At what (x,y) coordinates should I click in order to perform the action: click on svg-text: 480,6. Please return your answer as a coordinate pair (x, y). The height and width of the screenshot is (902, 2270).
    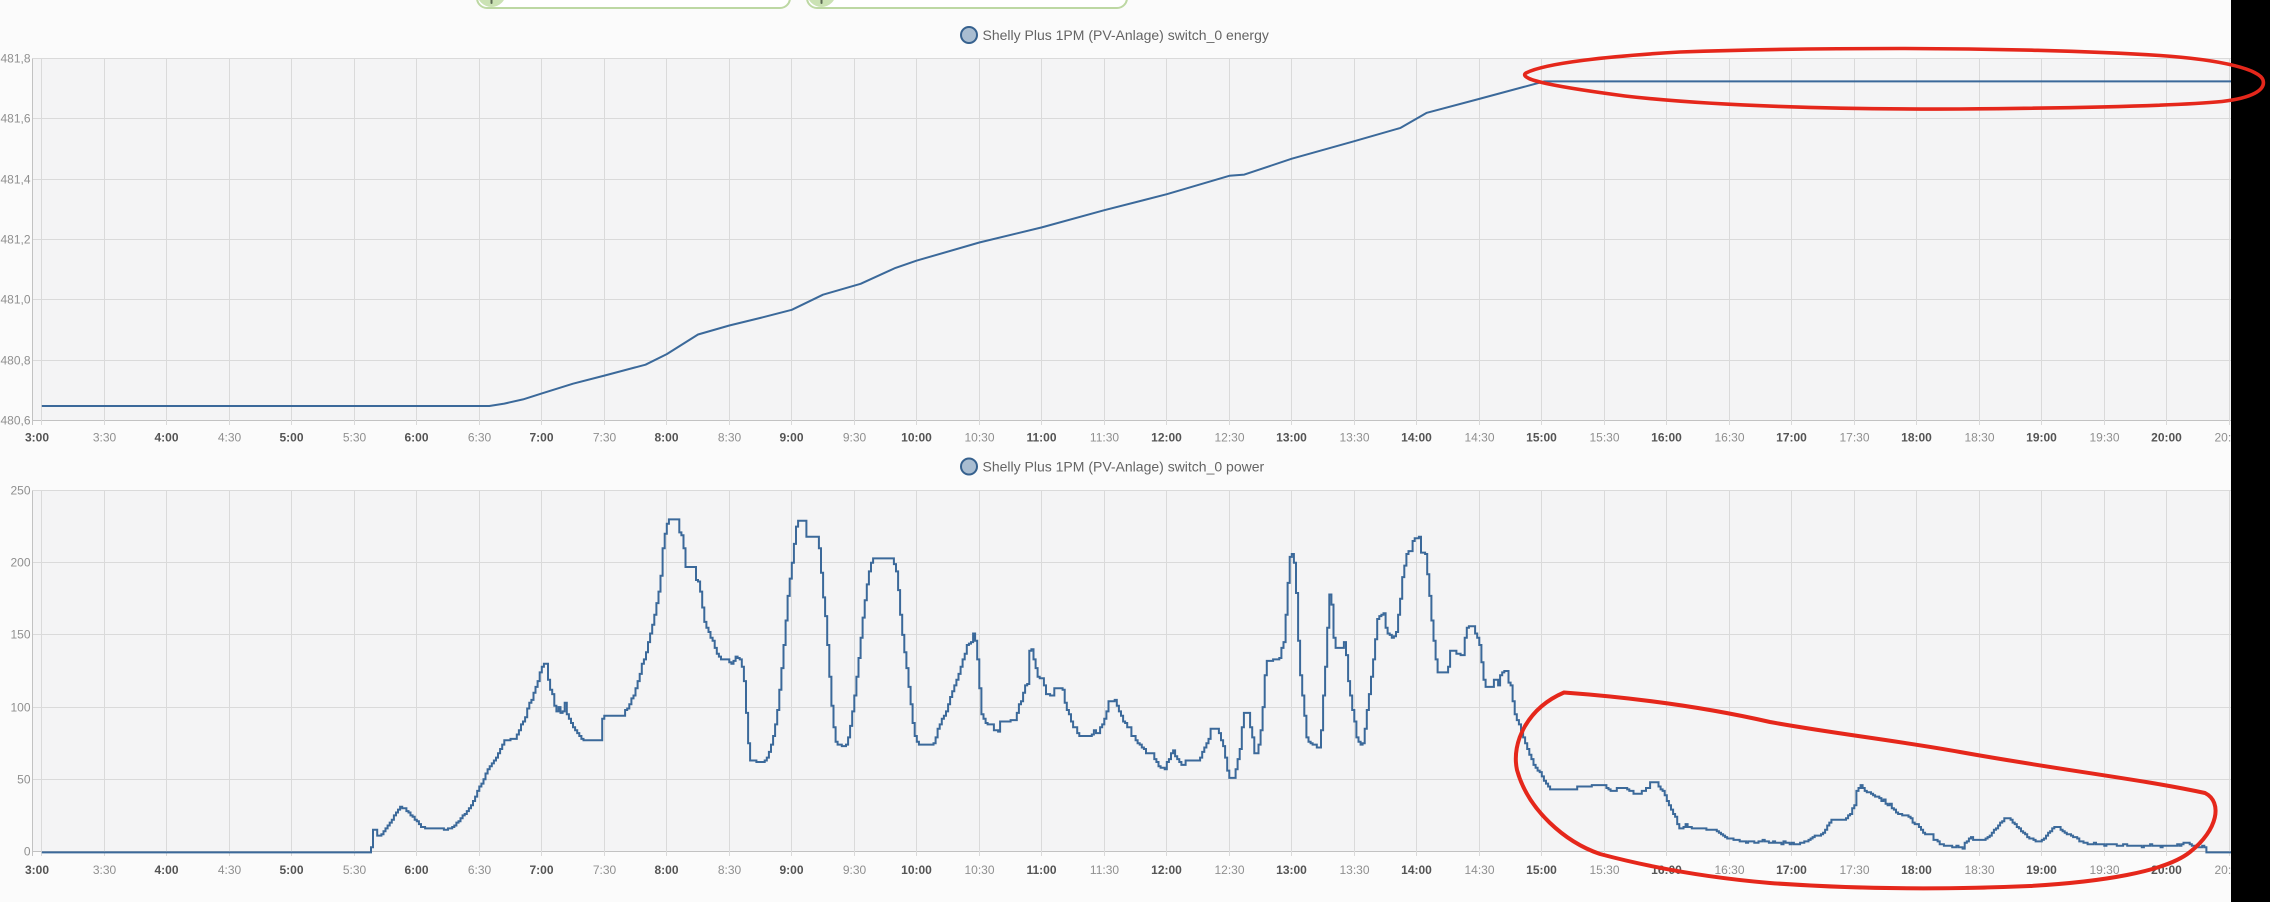
    Looking at the image, I should click on (15, 421).